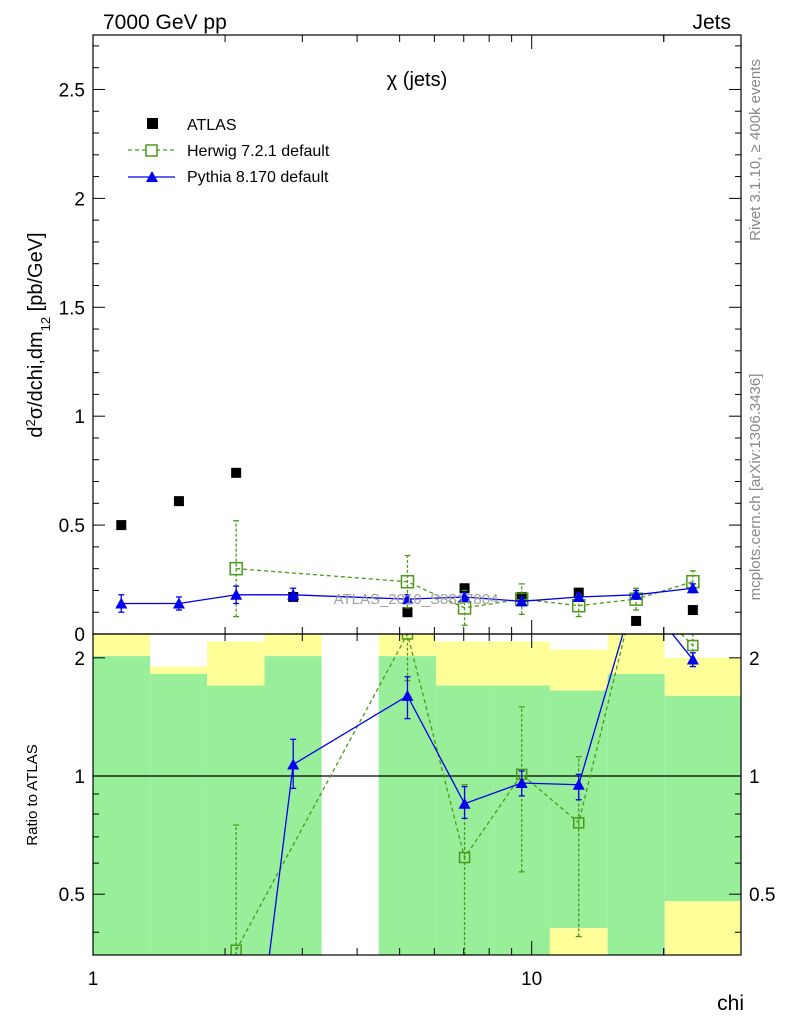 The height and width of the screenshot is (1024, 786). Describe the element at coordinates (755, 150) in the screenshot. I see `side-text-top: Rivet 3.1.10, ≥ 400k events` at that location.